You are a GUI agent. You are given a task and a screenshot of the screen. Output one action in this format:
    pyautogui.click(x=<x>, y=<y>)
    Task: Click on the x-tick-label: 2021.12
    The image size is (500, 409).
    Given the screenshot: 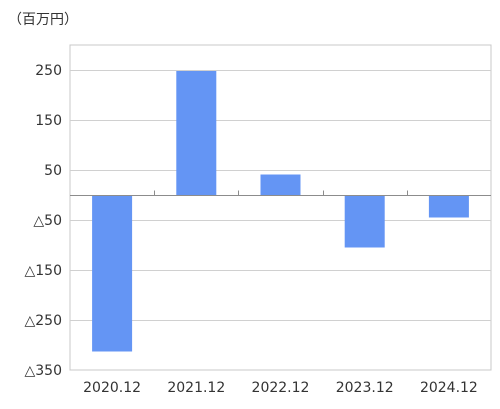 What is the action you would take?
    pyautogui.click(x=196, y=388)
    